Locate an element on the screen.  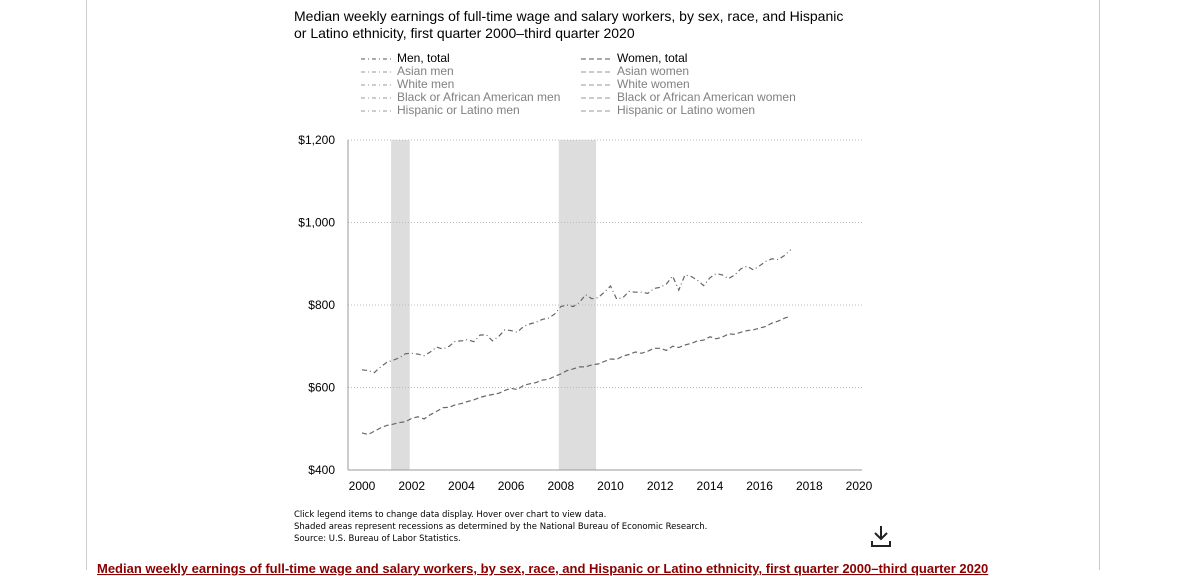
y-tick-label: $600 is located at coordinates (321, 388).